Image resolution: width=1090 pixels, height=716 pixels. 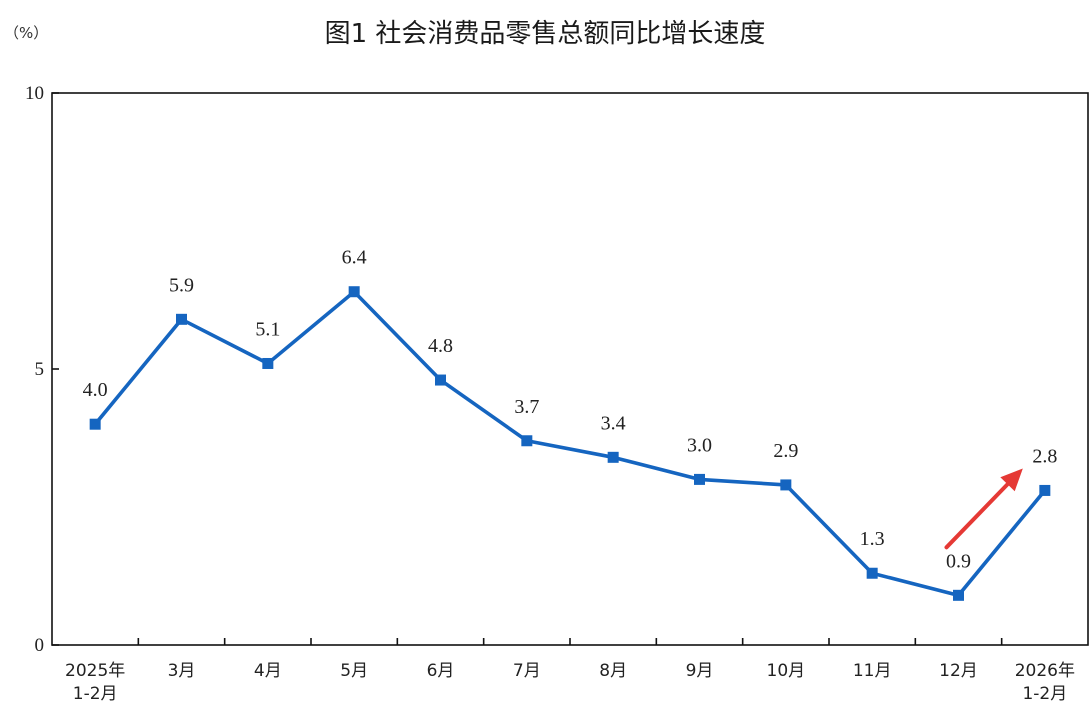 I want to click on data-label: 2.9, so click(x=785, y=451).